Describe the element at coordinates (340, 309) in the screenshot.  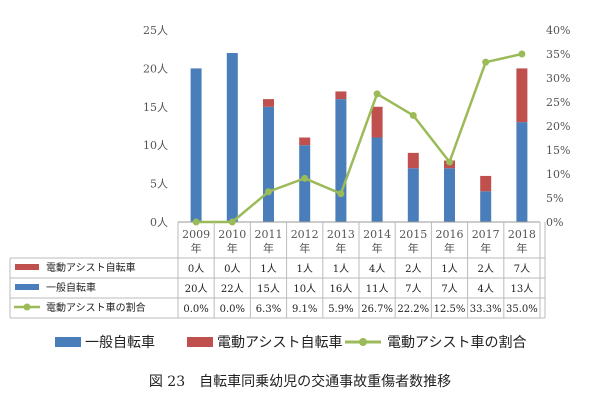
I see `table-cell: 5.9%` at that location.